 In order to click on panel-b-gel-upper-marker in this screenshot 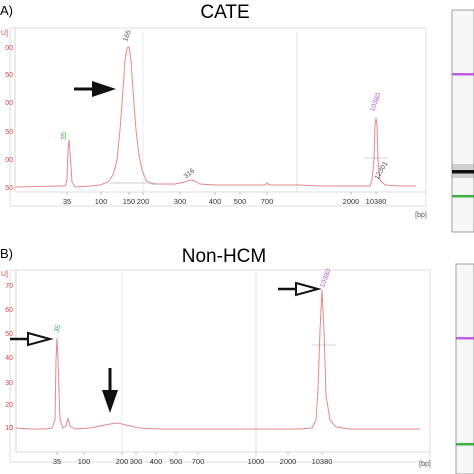, I will do `click(465, 338)`.